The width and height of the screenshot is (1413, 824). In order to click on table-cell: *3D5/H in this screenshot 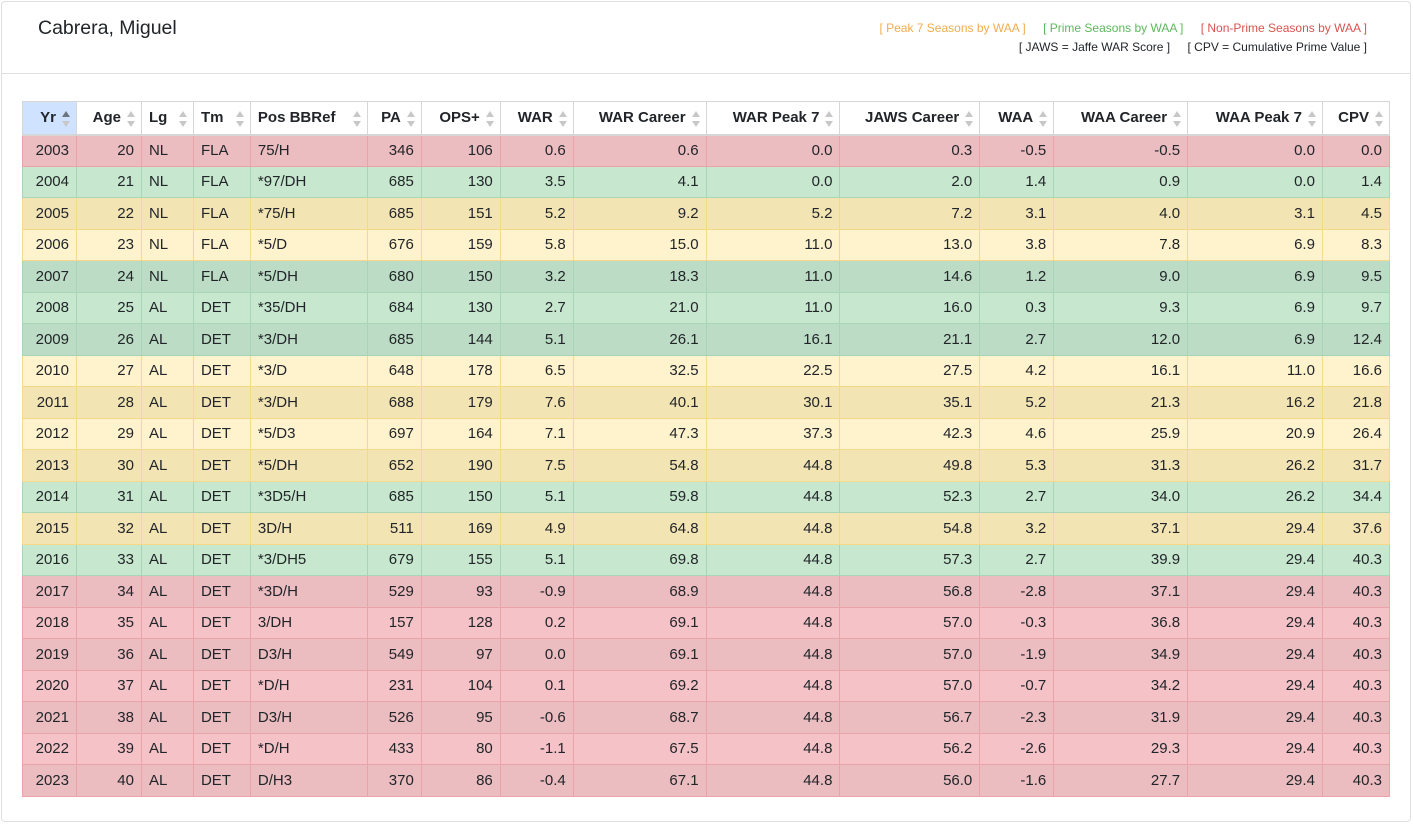, I will do `click(308, 496)`.